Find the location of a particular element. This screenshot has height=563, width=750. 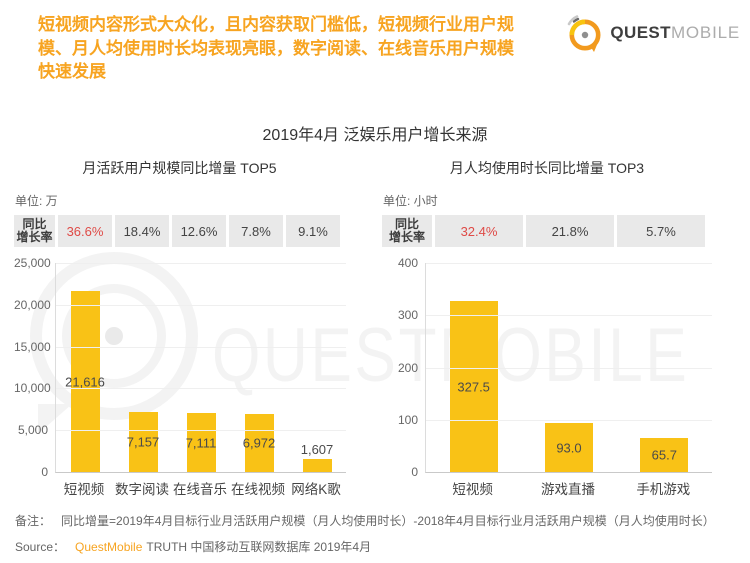

growth-rate-value: 32.4% is located at coordinates (479, 231).